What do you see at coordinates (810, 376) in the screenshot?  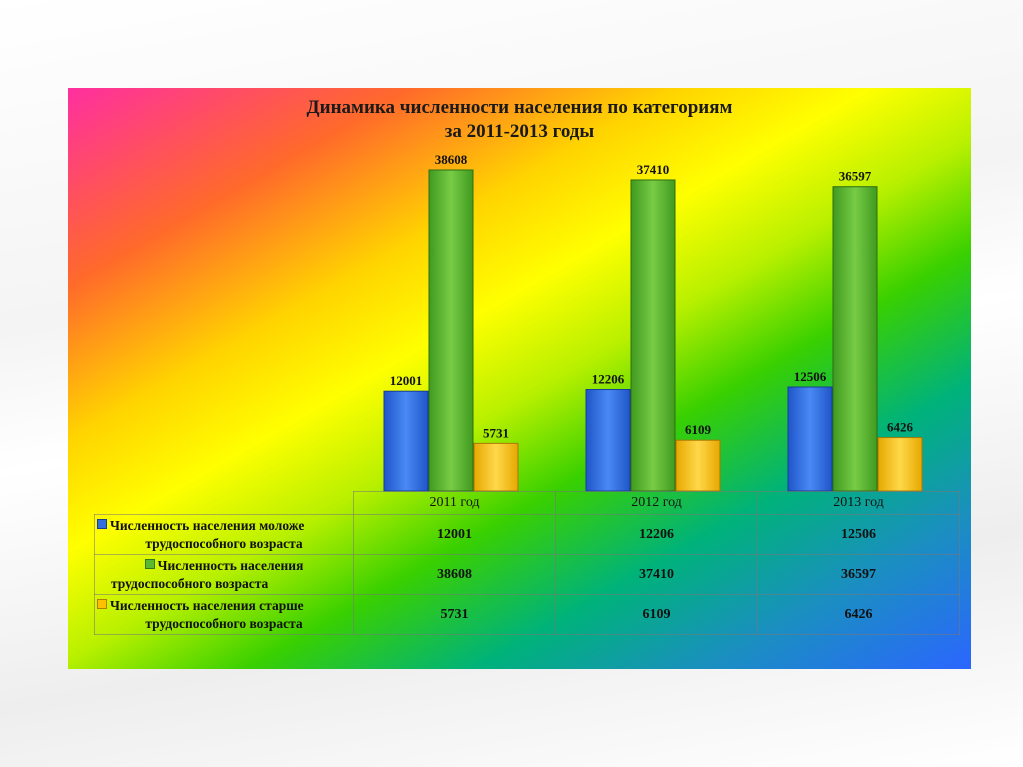 I see `bar-data-label: 12506` at bounding box center [810, 376].